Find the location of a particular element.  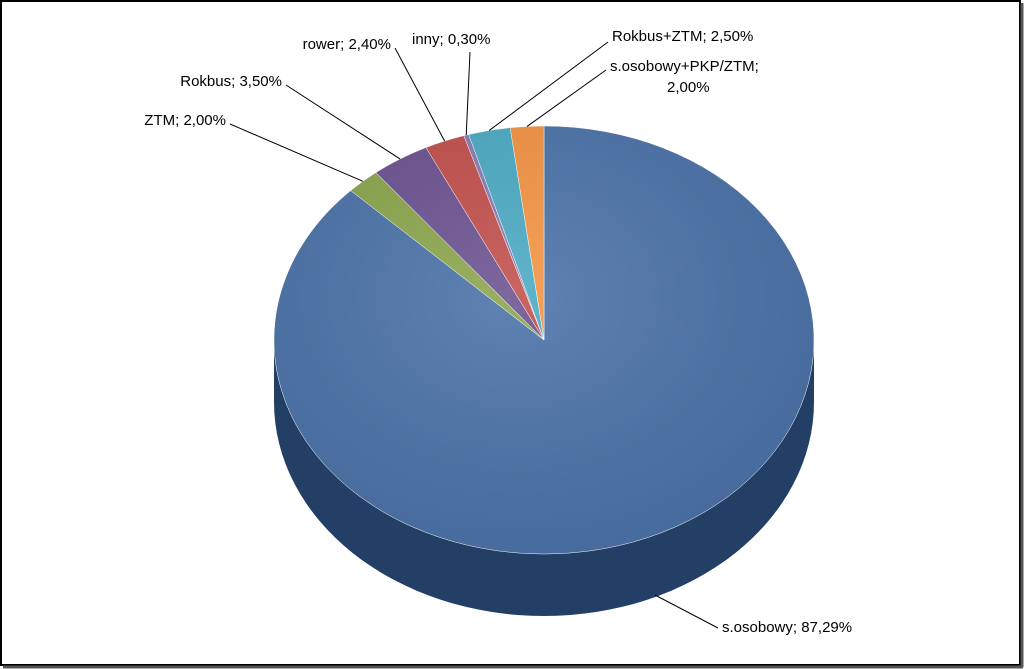

value-label: 3,50% is located at coordinates (260, 81).